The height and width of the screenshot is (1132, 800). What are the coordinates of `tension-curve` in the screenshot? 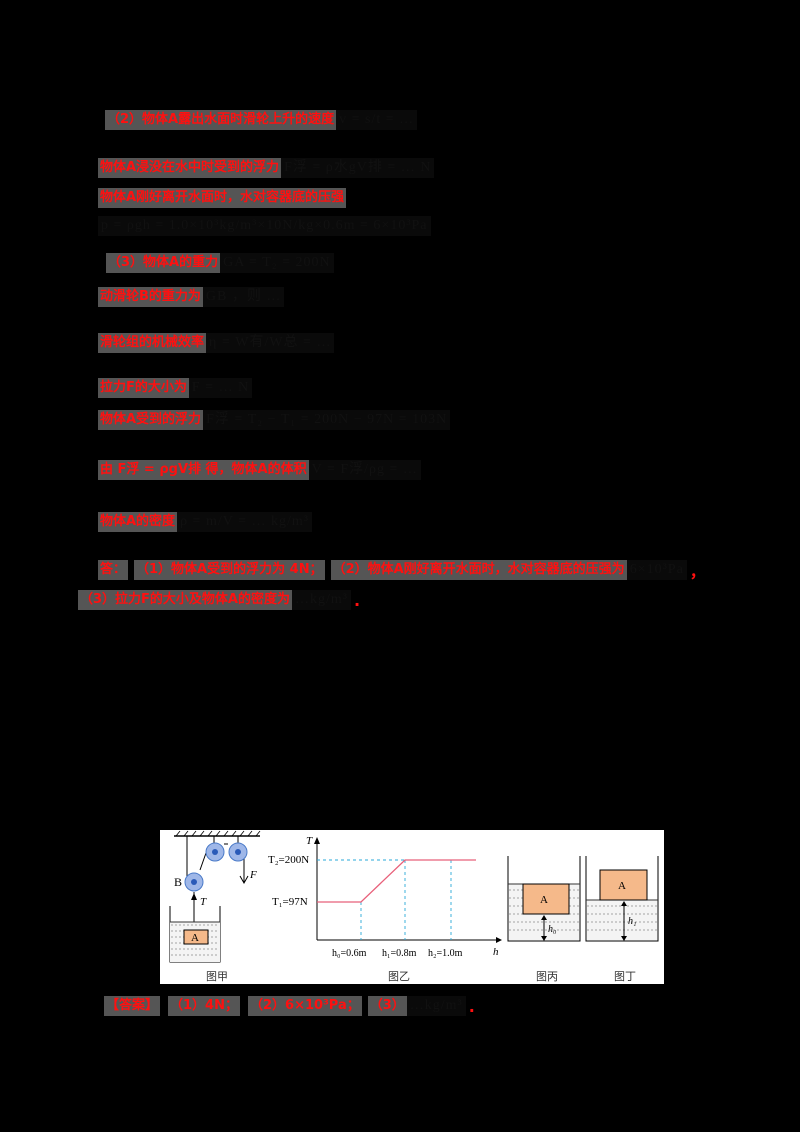 It's located at (396, 881).